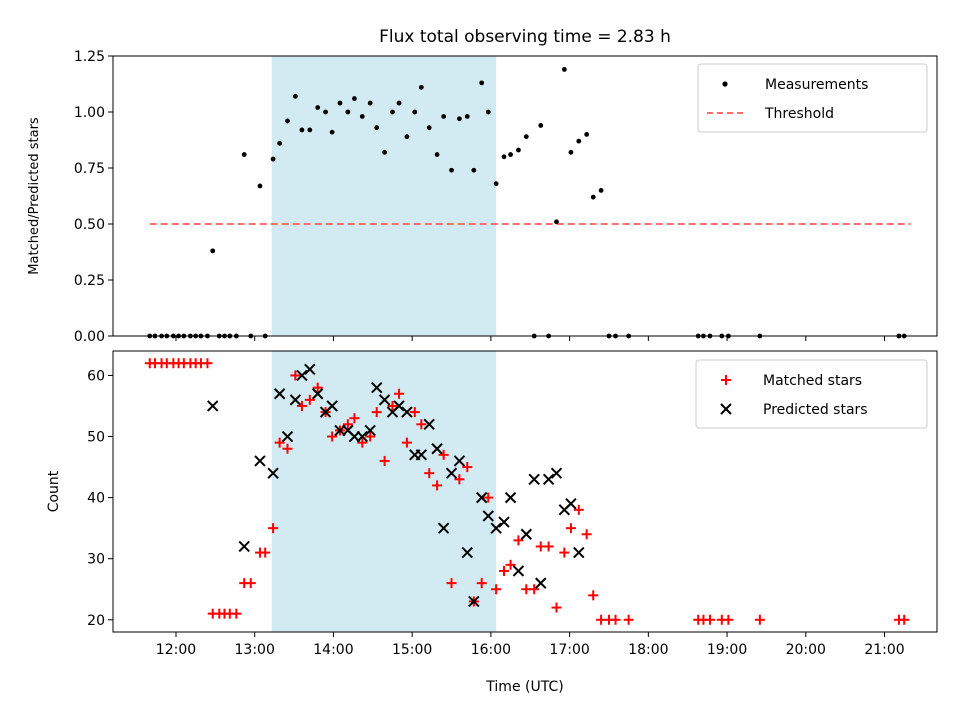  Describe the element at coordinates (812, 98) in the screenshot. I see `top-legend-box` at that location.